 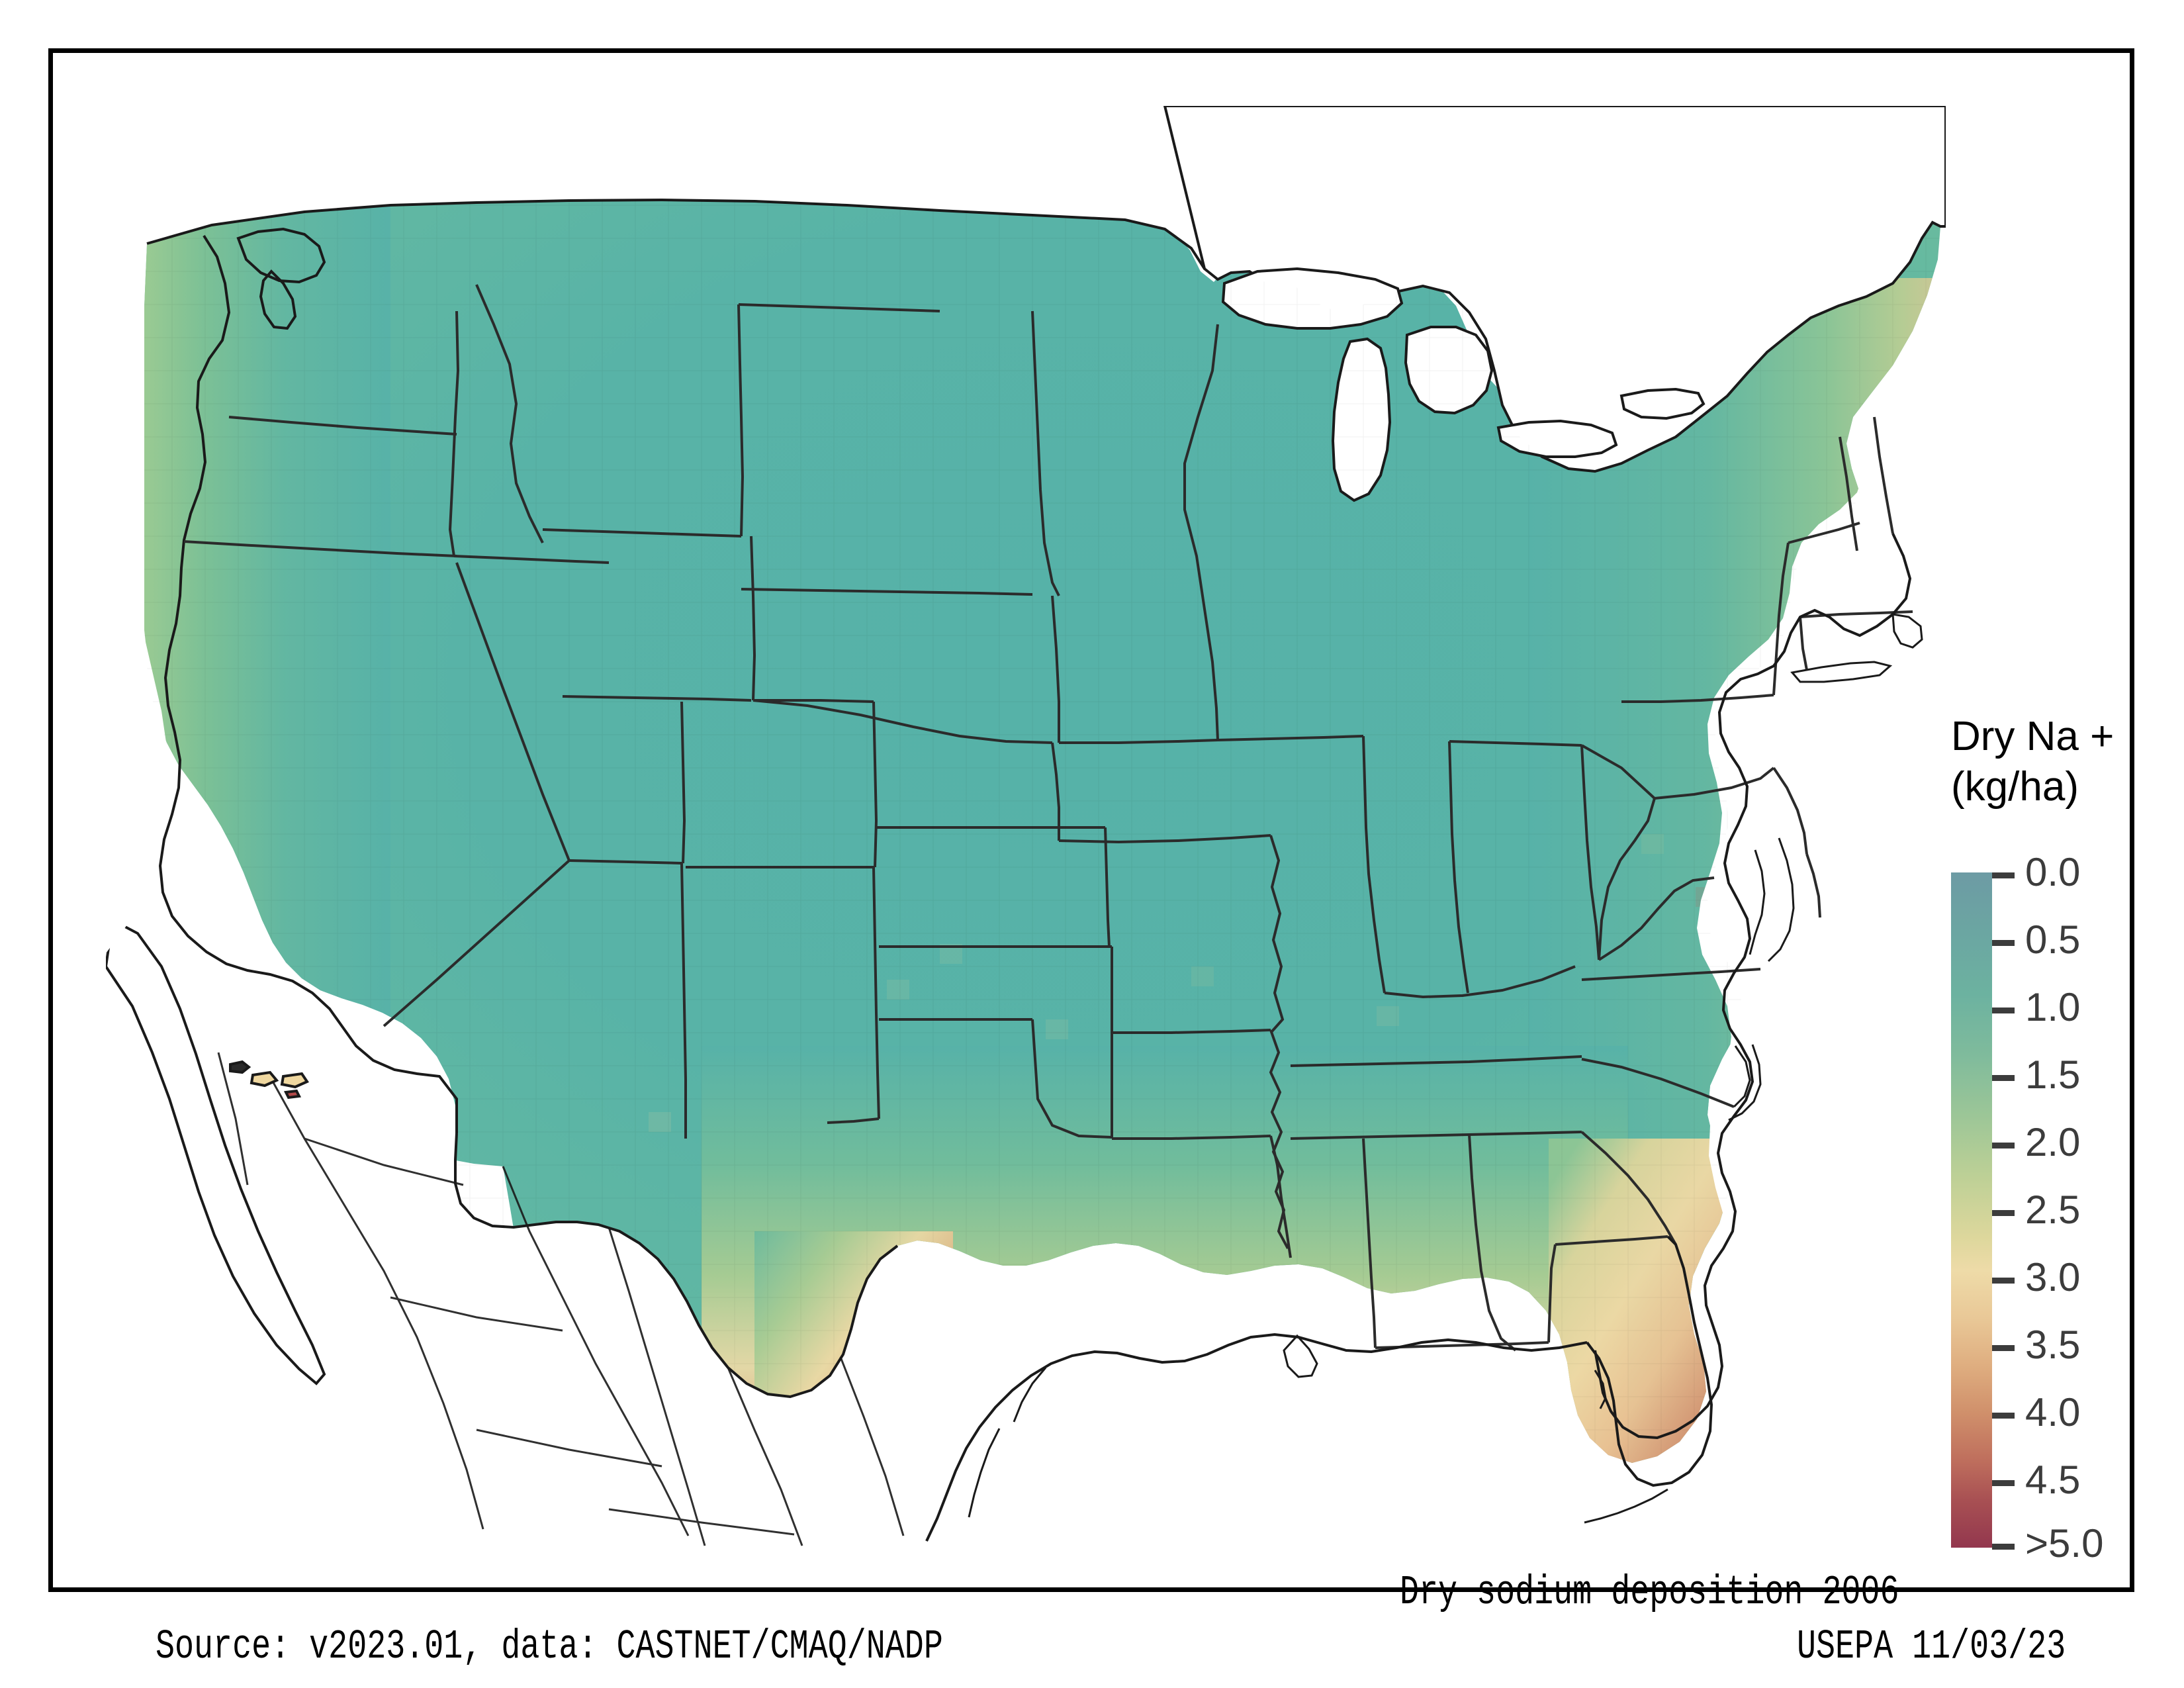 I want to click on legend-title: Dry Na + (kg/ha), so click(x=2033, y=762).